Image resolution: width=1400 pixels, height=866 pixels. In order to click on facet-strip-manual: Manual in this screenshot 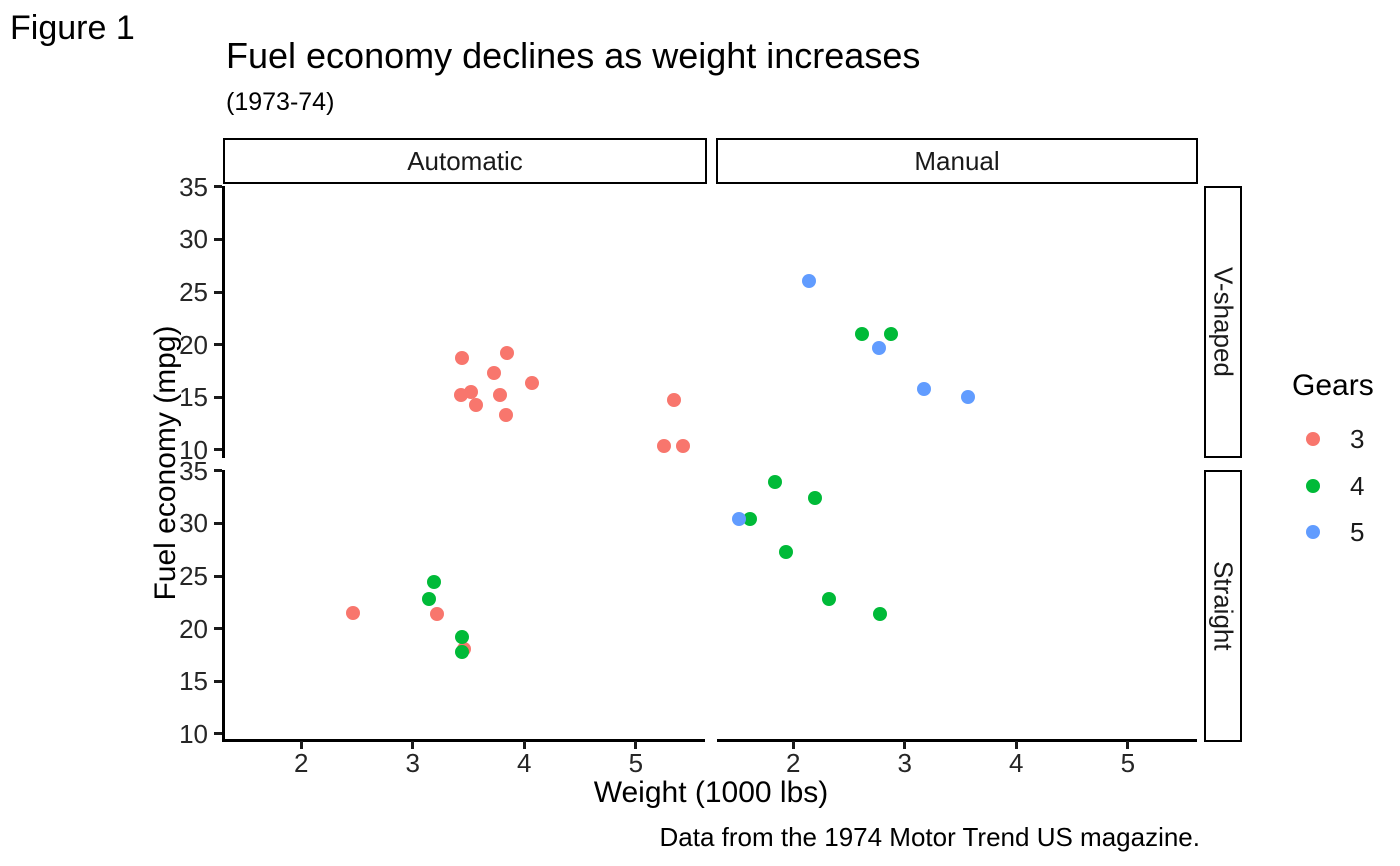, I will do `click(957, 161)`.